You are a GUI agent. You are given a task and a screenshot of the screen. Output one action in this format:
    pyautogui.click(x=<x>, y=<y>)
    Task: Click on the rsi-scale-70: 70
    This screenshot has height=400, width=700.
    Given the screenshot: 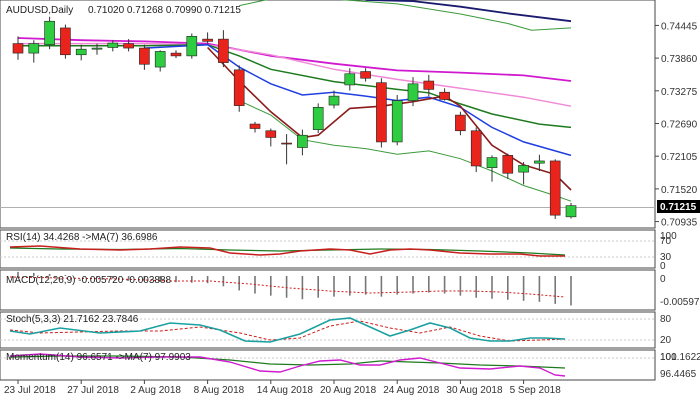 What is the action you would take?
    pyautogui.click(x=666, y=241)
    